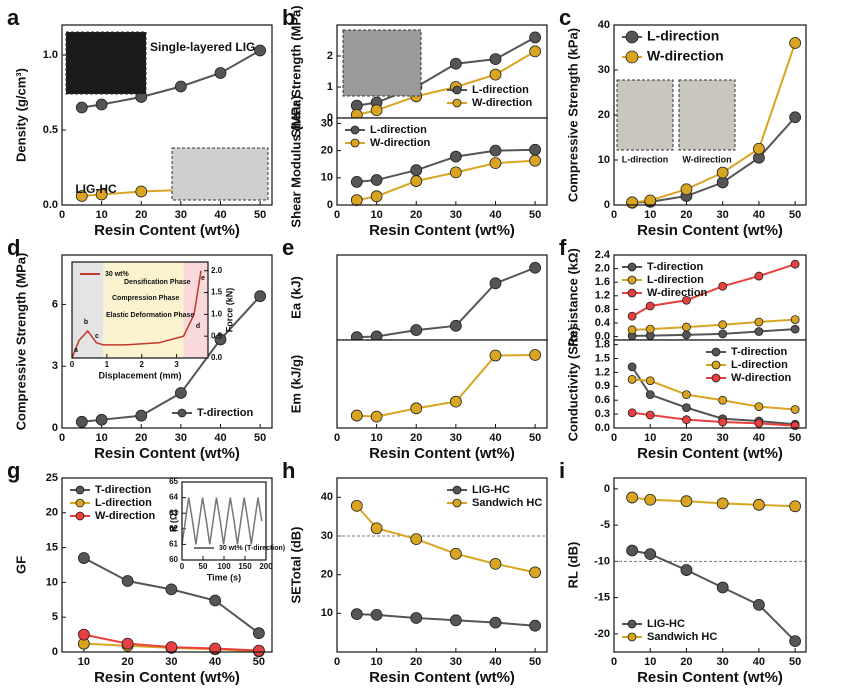  Describe the element at coordinates (150, 315) in the screenshot. I see `annotation: Elastic Deformation Phase` at that location.